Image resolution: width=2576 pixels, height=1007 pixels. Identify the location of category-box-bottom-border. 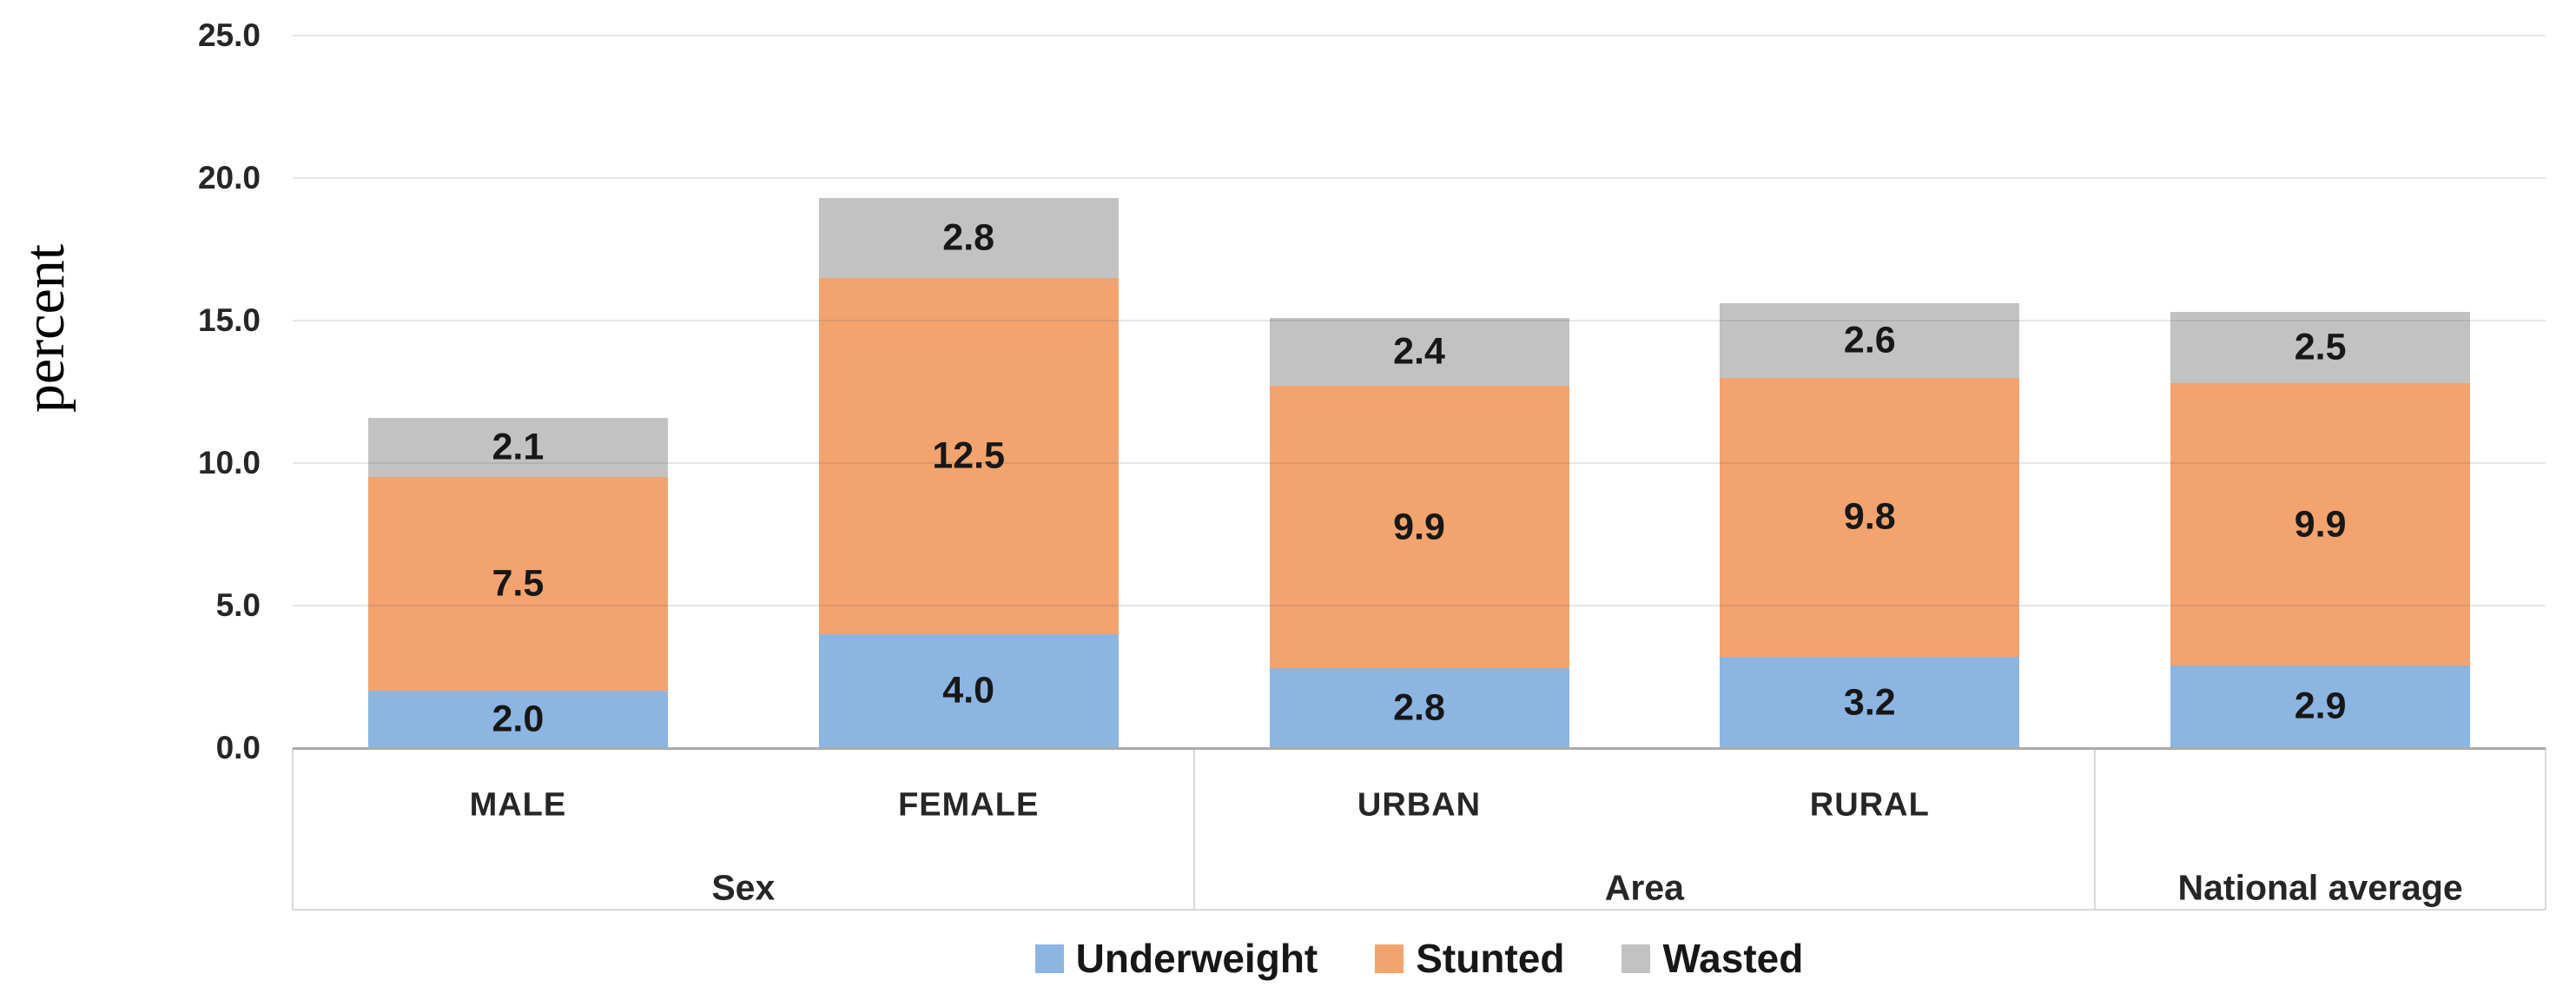
(1419, 910).